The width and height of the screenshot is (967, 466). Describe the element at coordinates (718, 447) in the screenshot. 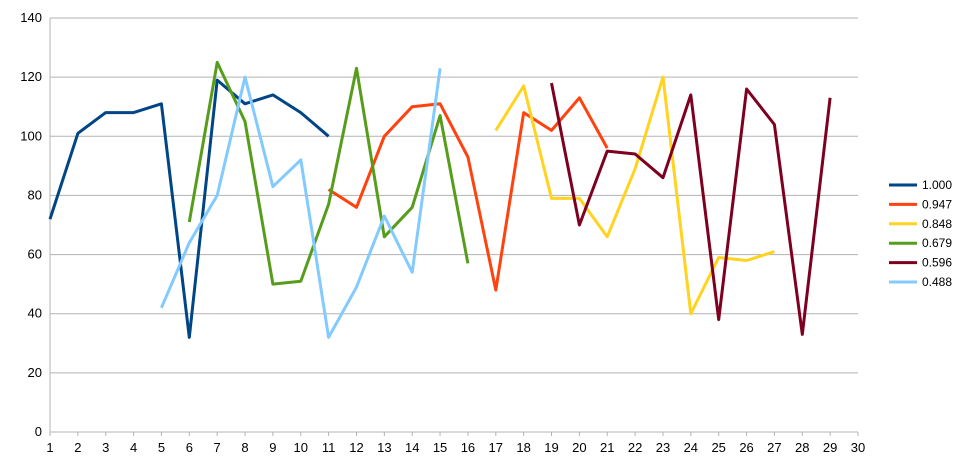

I see `x-tick-label: 25` at that location.